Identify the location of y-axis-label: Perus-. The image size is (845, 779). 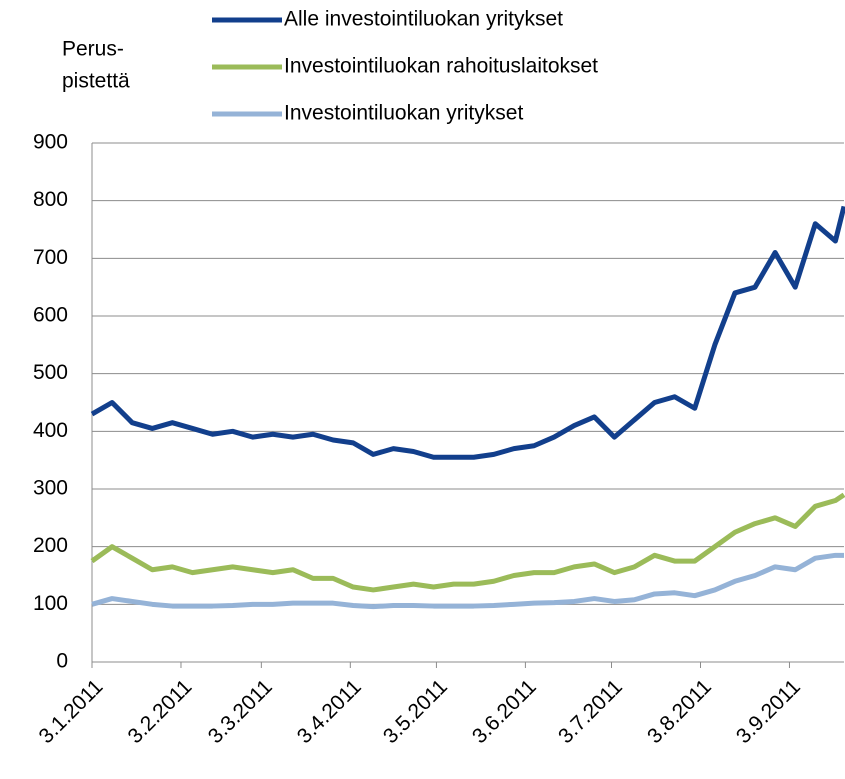
(93, 49).